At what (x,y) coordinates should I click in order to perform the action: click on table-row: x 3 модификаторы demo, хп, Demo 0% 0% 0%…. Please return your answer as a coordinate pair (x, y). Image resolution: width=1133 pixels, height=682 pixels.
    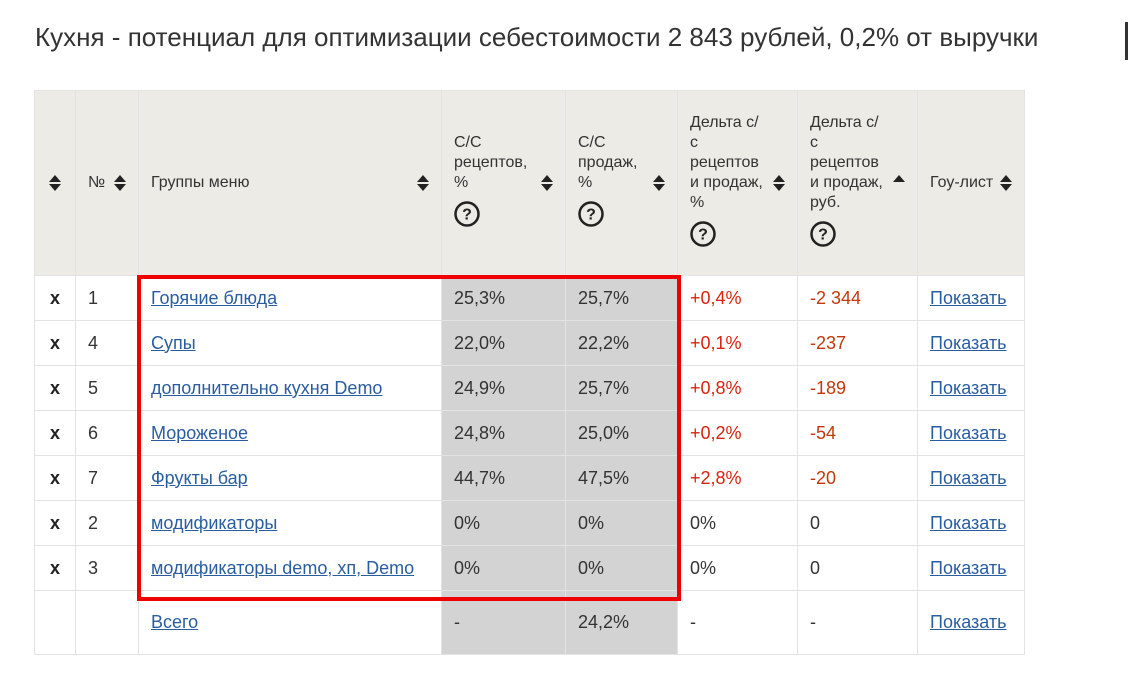
    Looking at the image, I should click on (529, 568).